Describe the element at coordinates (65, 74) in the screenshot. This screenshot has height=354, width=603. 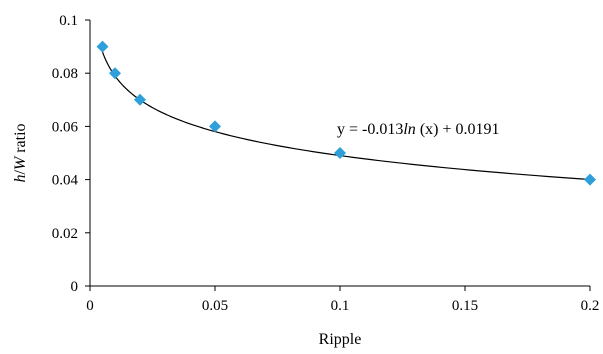
I see `y-tick-label: 0.08` at that location.